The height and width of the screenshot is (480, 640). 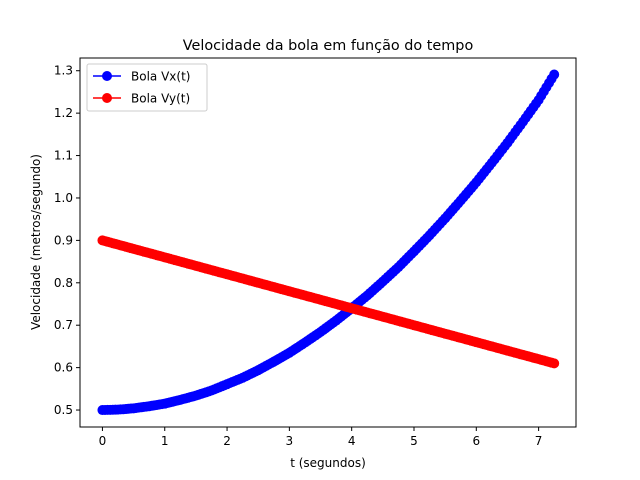 I want to click on y-axis-title: Velocidade (metros/segundo), so click(x=36, y=242).